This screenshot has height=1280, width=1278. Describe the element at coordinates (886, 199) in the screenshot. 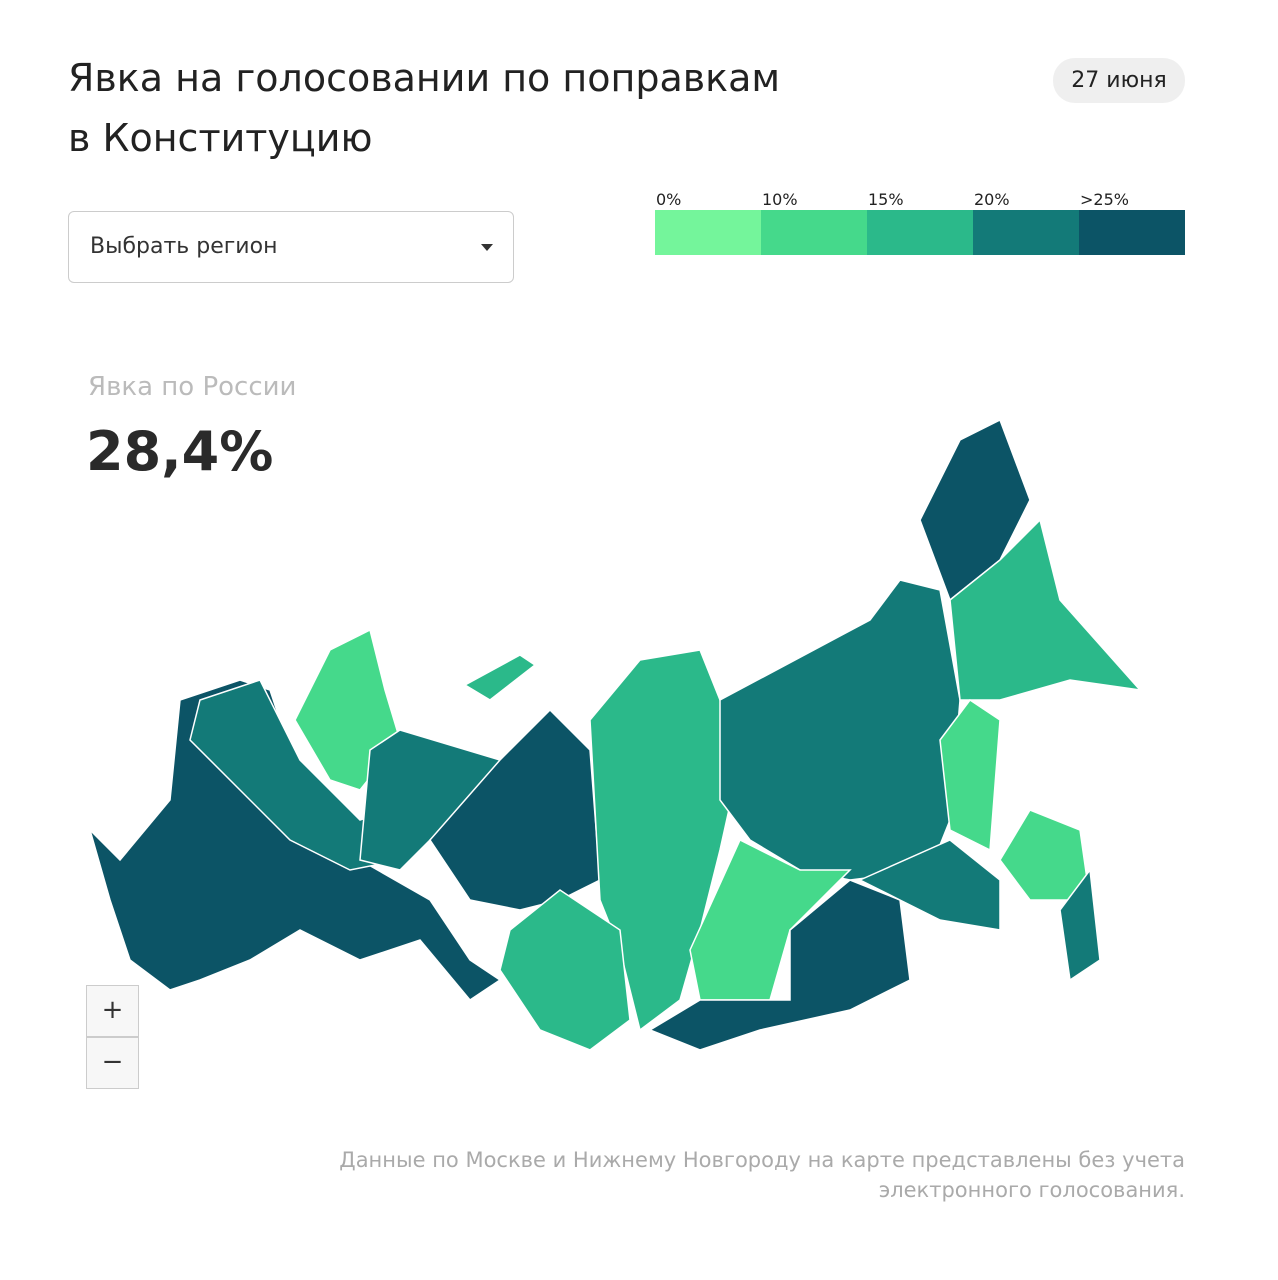

I see `legend-label: 15%` at that location.